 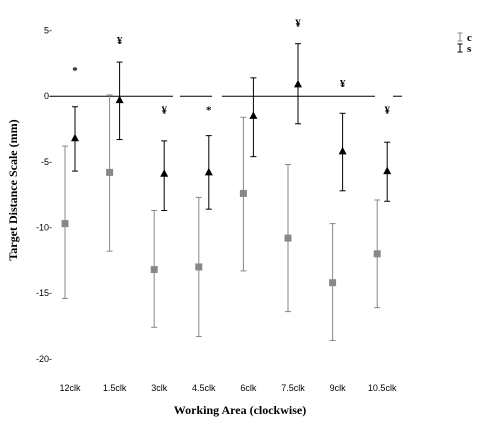 What do you see at coordinates (293, 388) in the screenshot?
I see `x-tick-label: 7.5clk` at bounding box center [293, 388].